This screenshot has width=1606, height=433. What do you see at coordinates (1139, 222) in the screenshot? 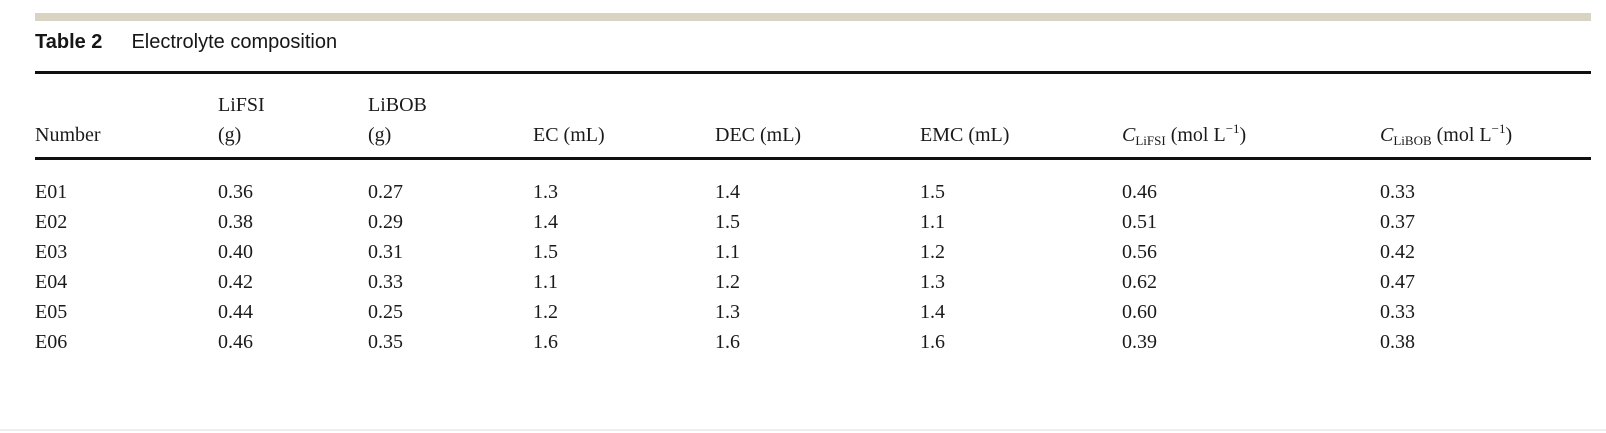
I see `table-cell: 0.51` at bounding box center [1139, 222].